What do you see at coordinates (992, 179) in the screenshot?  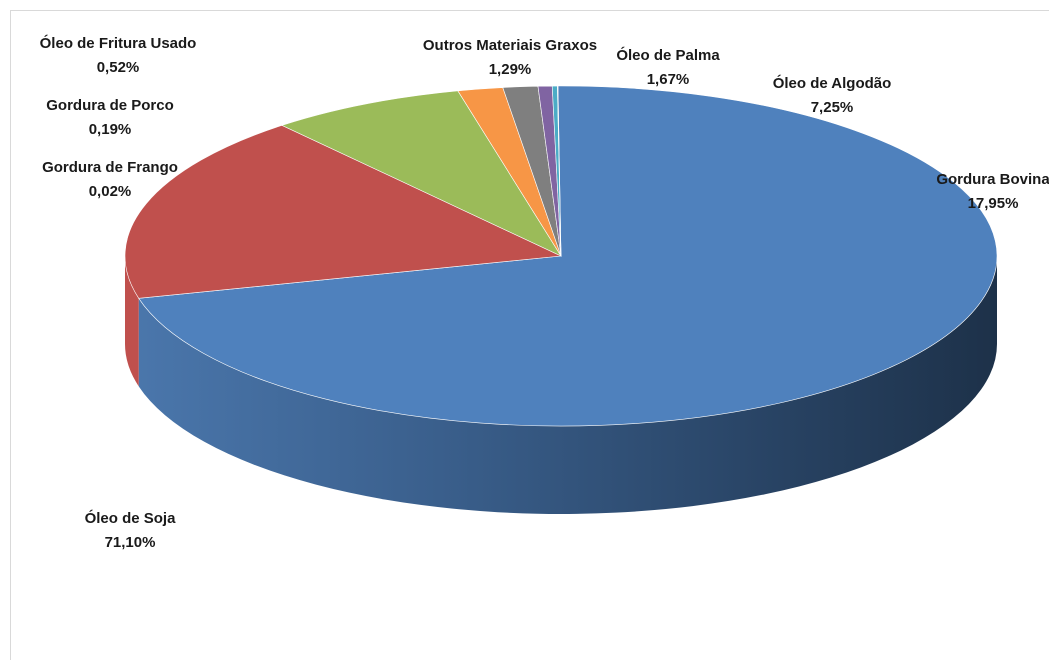 I see `label-gordura-bovina-name: Gordura Bovina` at bounding box center [992, 179].